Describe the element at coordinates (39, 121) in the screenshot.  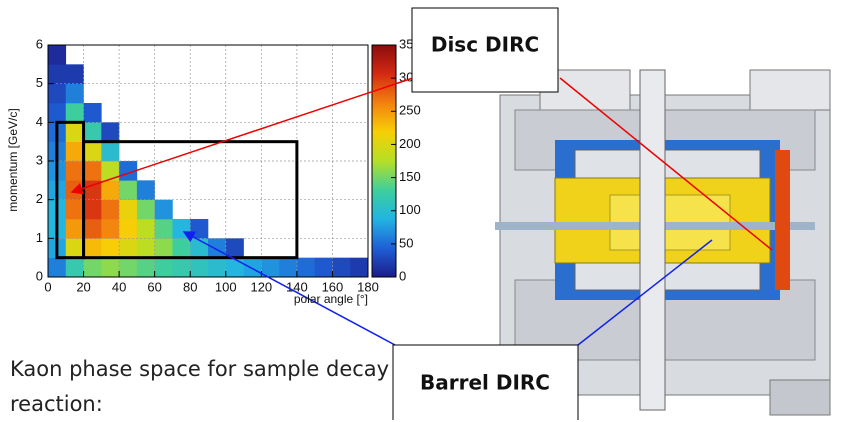
I see `y-tick-label: 4` at that location.